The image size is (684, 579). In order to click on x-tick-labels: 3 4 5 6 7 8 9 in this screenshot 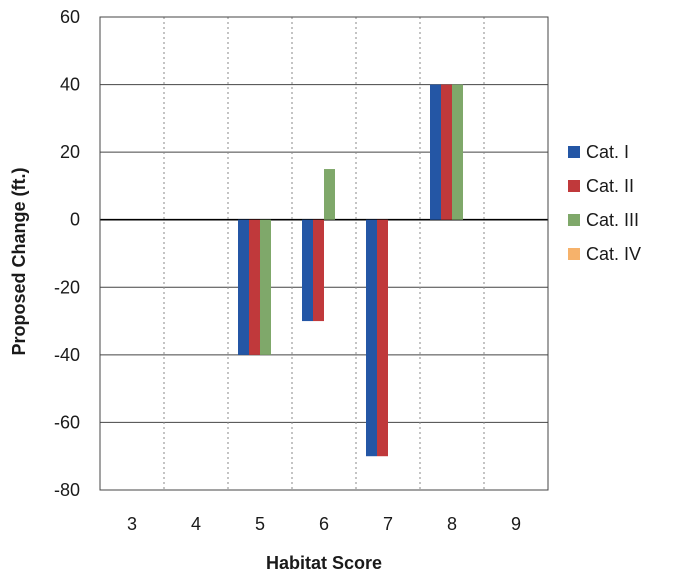, I will do `click(324, 524)`.